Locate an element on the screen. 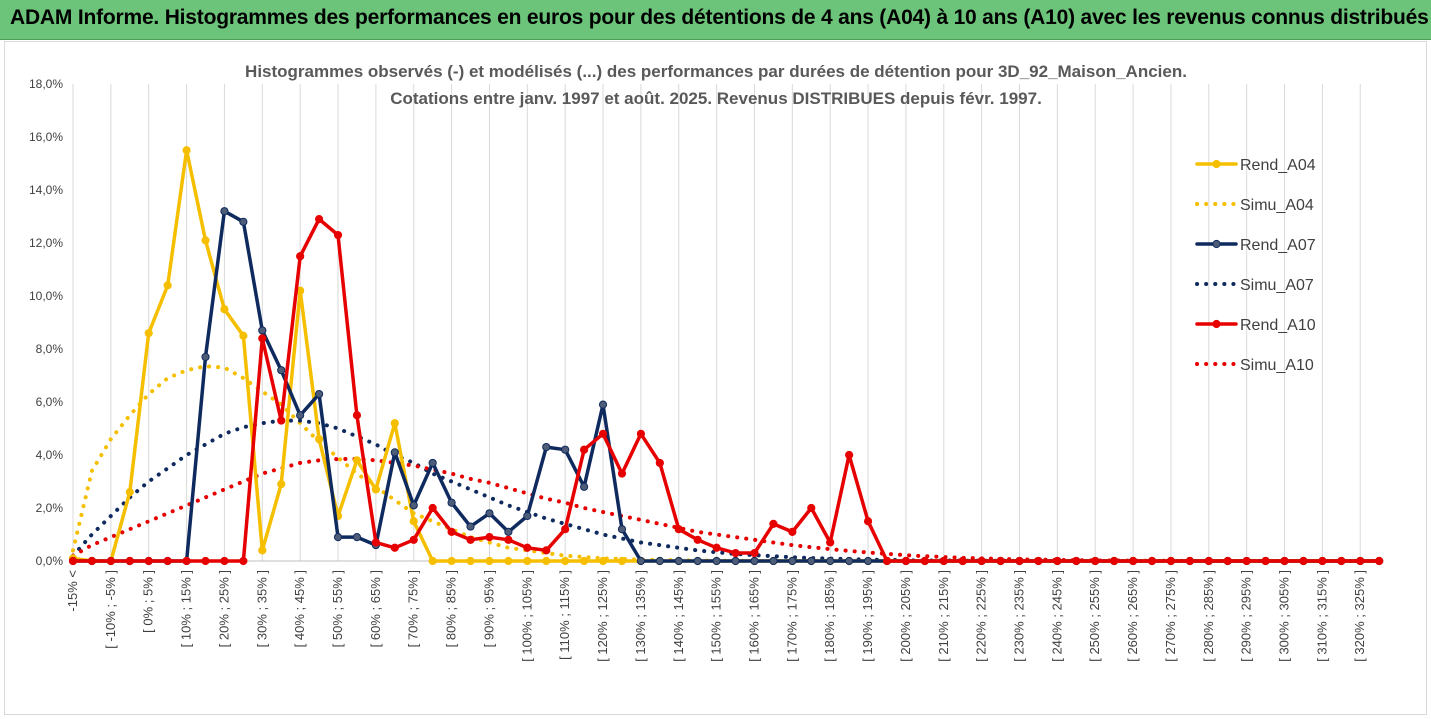 Image resolution: width=1431 pixels, height=719 pixels. y-tick-label: 10,0% is located at coordinates (46, 296).